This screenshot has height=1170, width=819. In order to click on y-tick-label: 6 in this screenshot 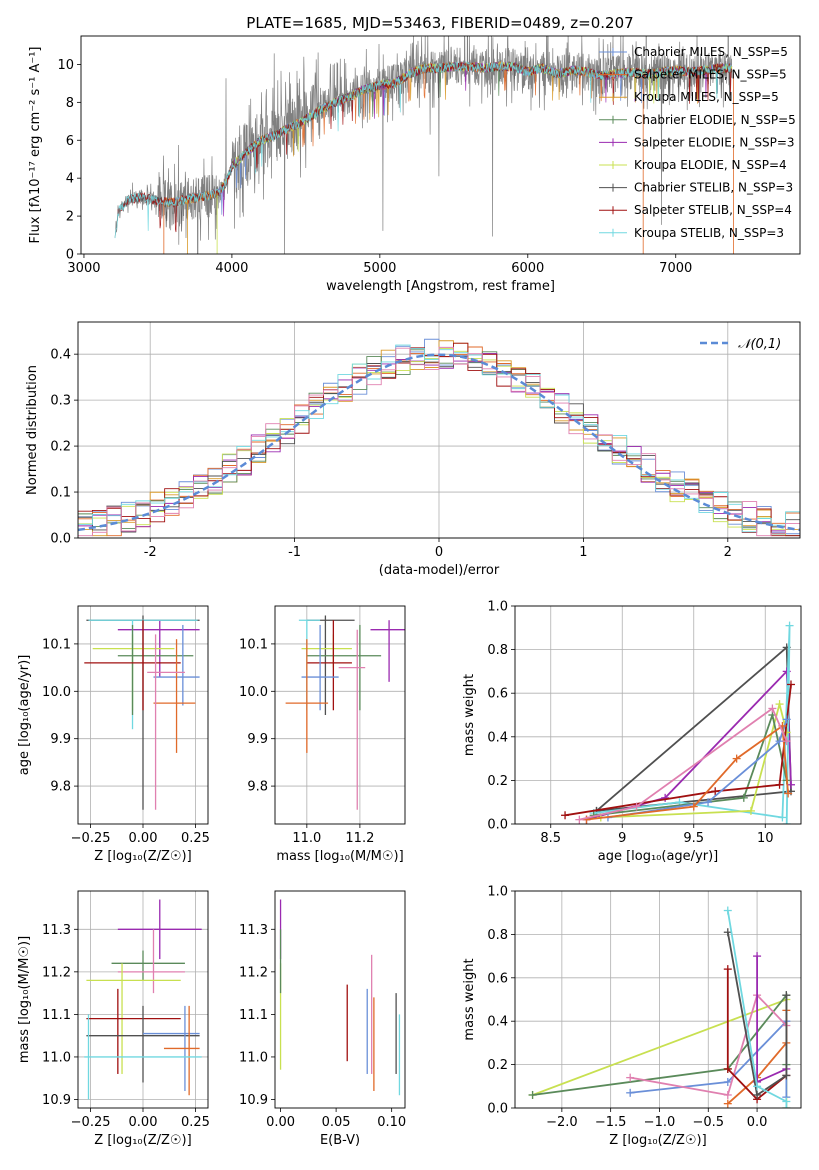, I will do `click(70, 141)`.